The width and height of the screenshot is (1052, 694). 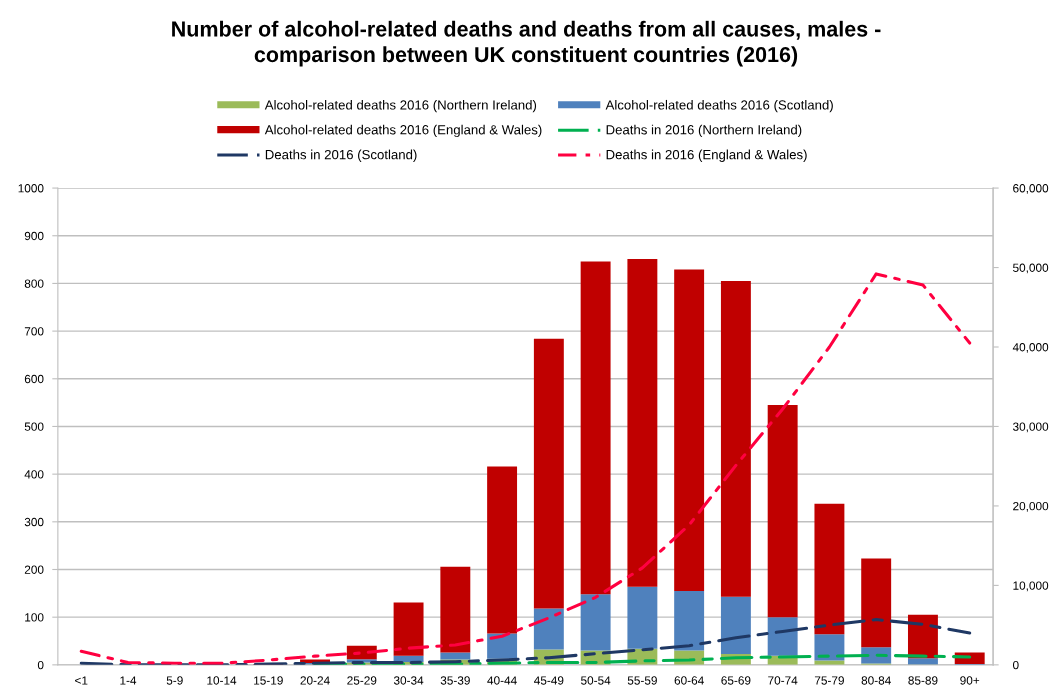 What do you see at coordinates (34, 236) in the screenshot?
I see `y-tick-label: 900` at bounding box center [34, 236].